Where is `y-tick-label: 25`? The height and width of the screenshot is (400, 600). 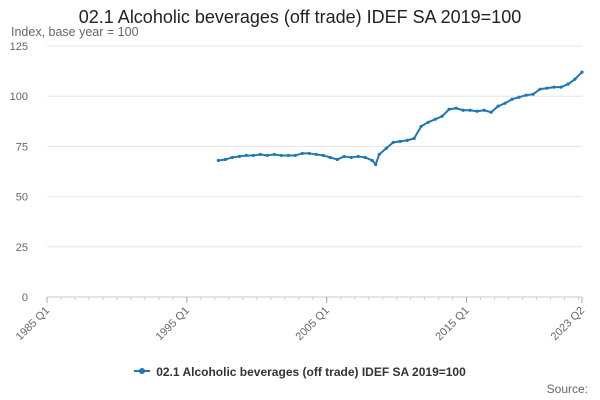 y-tick-label: 25 is located at coordinates (22, 248).